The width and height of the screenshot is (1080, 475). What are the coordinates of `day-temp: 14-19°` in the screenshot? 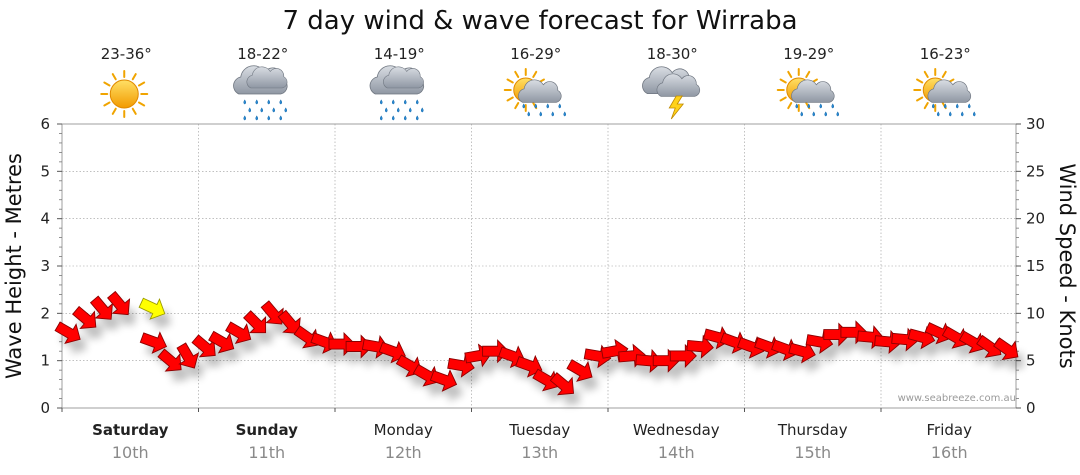 It's located at (399, 54).